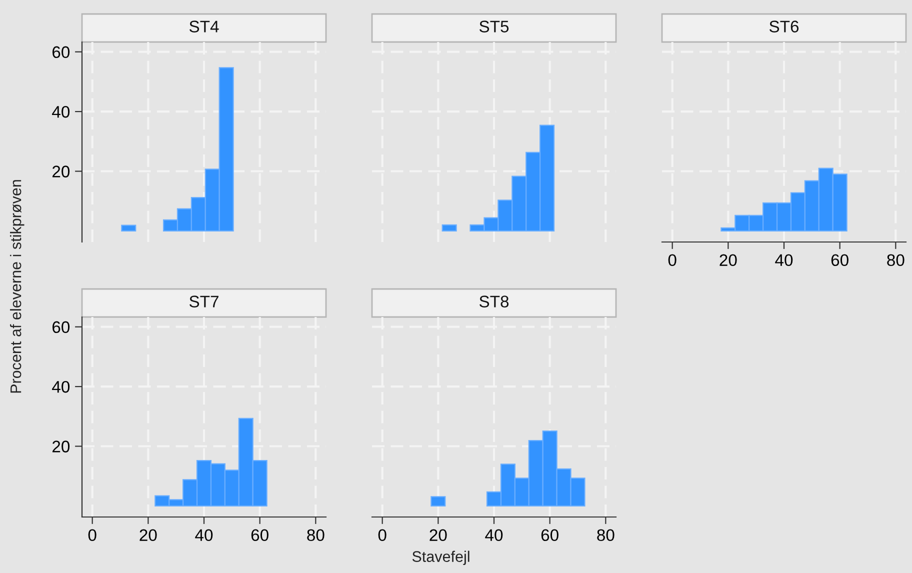 The width and height of the screenshot is (912, 573). Describe the element at coordinates (441, 557) in the screenshot. I see `x-axis-title: Stavefejl` at that location.